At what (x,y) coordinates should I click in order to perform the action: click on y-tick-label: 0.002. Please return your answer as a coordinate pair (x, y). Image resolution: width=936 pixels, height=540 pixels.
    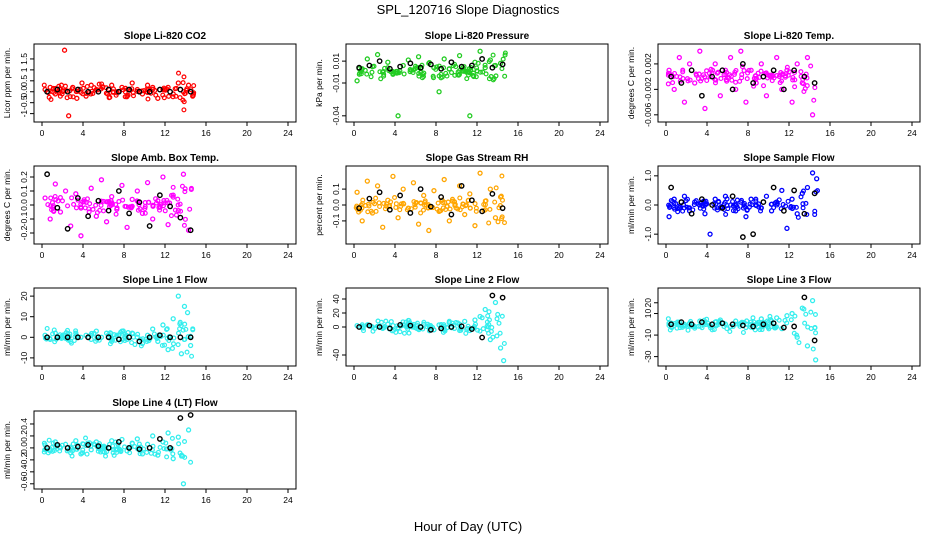
    Looking at the image, I should click on (648, 64).